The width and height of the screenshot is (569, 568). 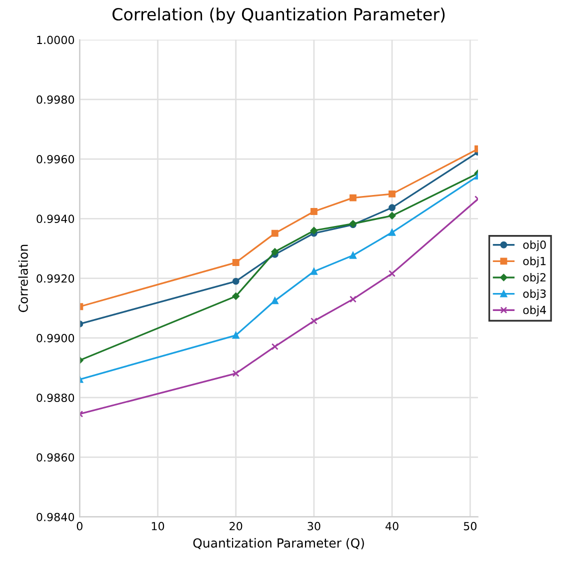 I want to click on x-tick-label: 30, so click(x=314, y=526).